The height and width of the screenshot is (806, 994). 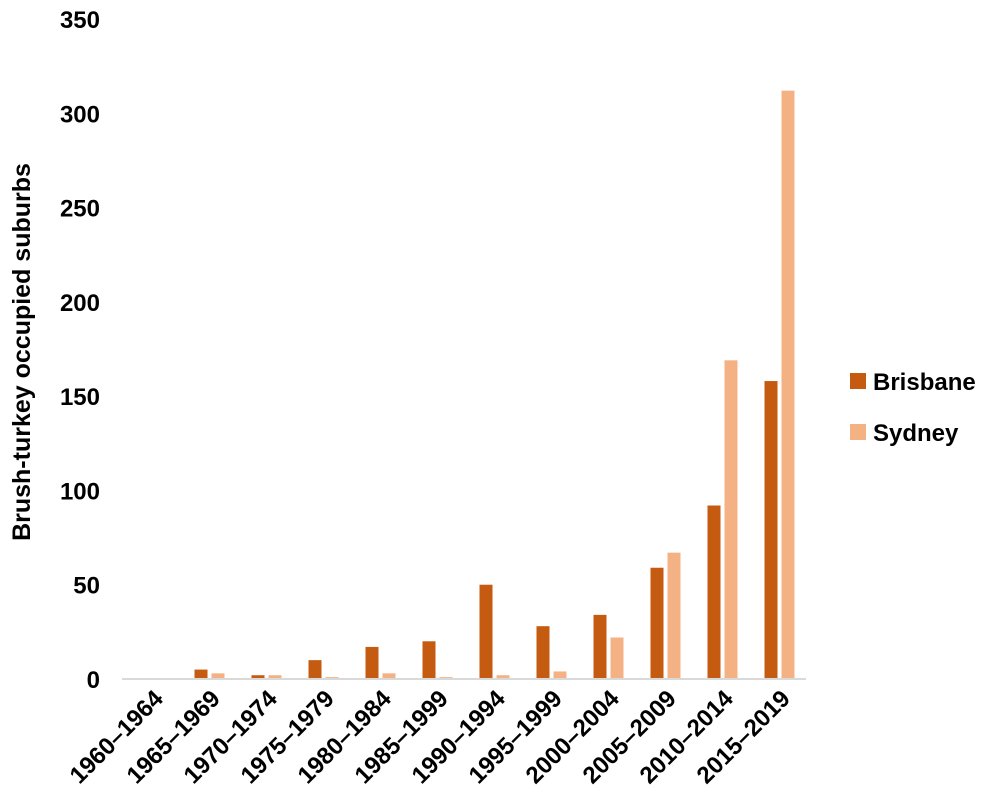 What do you see at coordinates (80, 209) in the screenshot?
I see `y-tick-label: 250` at bounding box center [80, 209].